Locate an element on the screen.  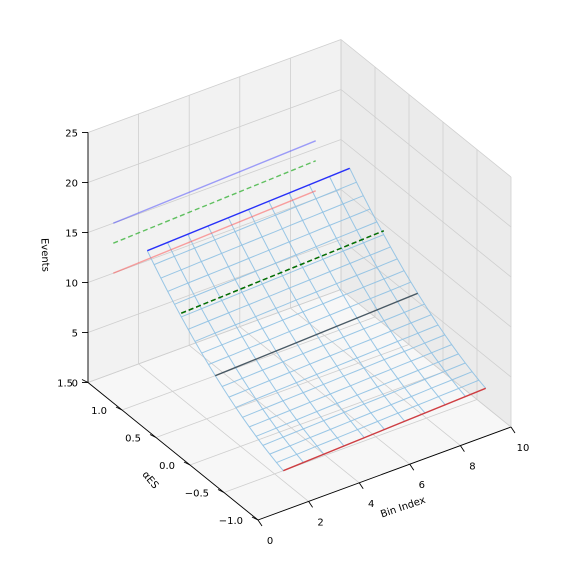
x-tick-label: 10 is located at coordinates (523, 448).